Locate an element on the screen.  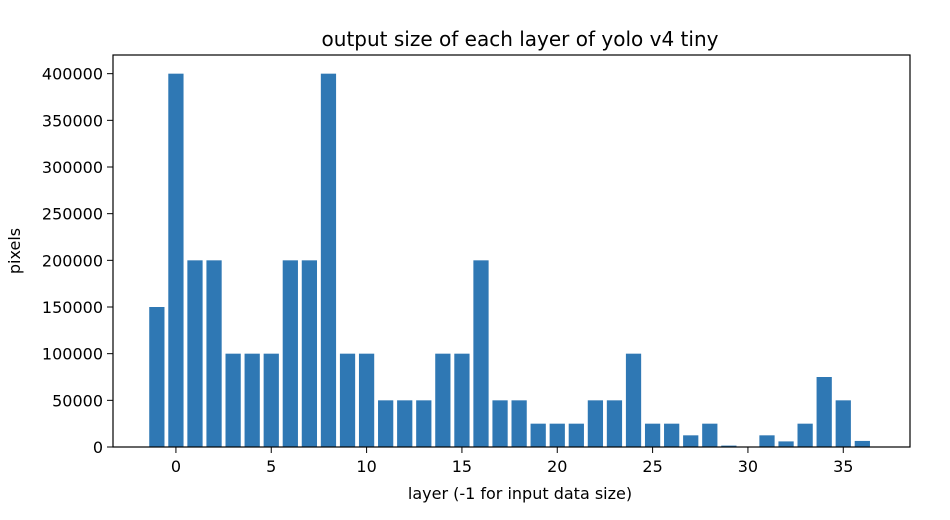
y-axis-label: pixels is located at coordinates (14, 251).